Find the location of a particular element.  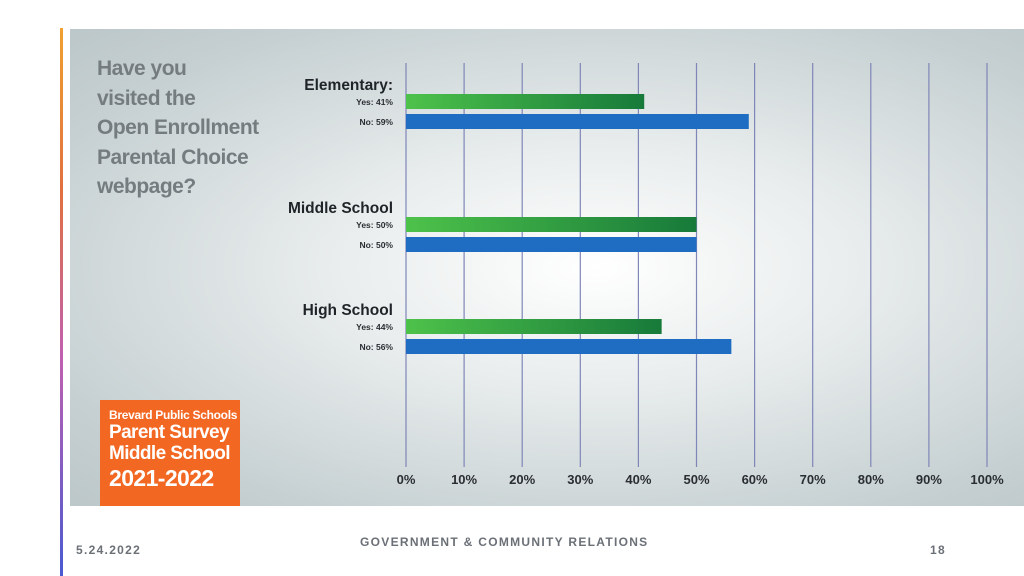

question-line: Open Enrollment is located at coordinates (178, 127).